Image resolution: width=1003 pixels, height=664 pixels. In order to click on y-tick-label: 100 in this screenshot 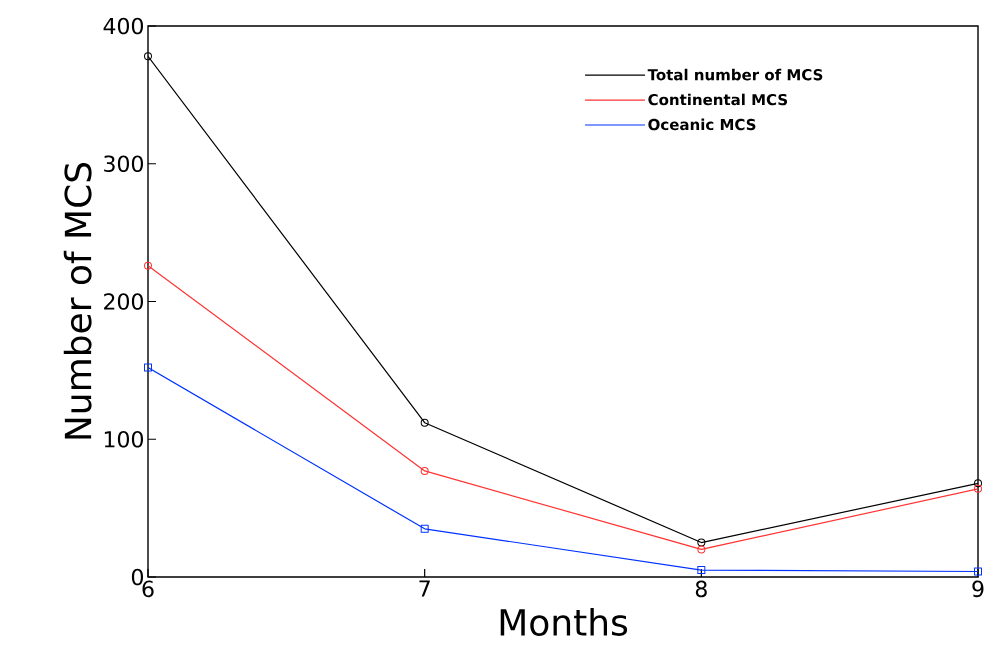, I will do `click(123, 439)`.